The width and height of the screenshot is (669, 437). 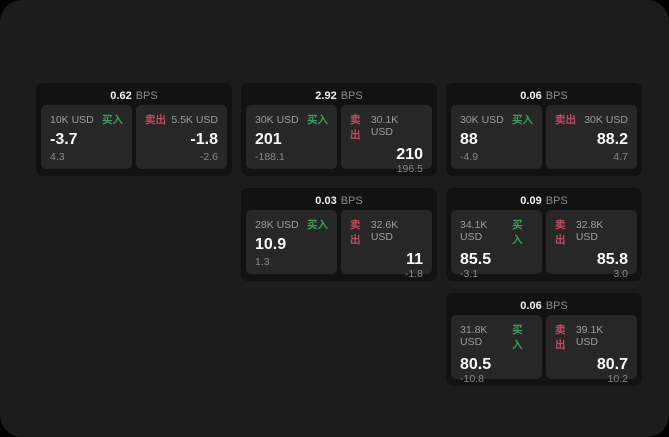 I want to click on buy-panel-top: 28K USD 买入, so click(x=291, y=224).